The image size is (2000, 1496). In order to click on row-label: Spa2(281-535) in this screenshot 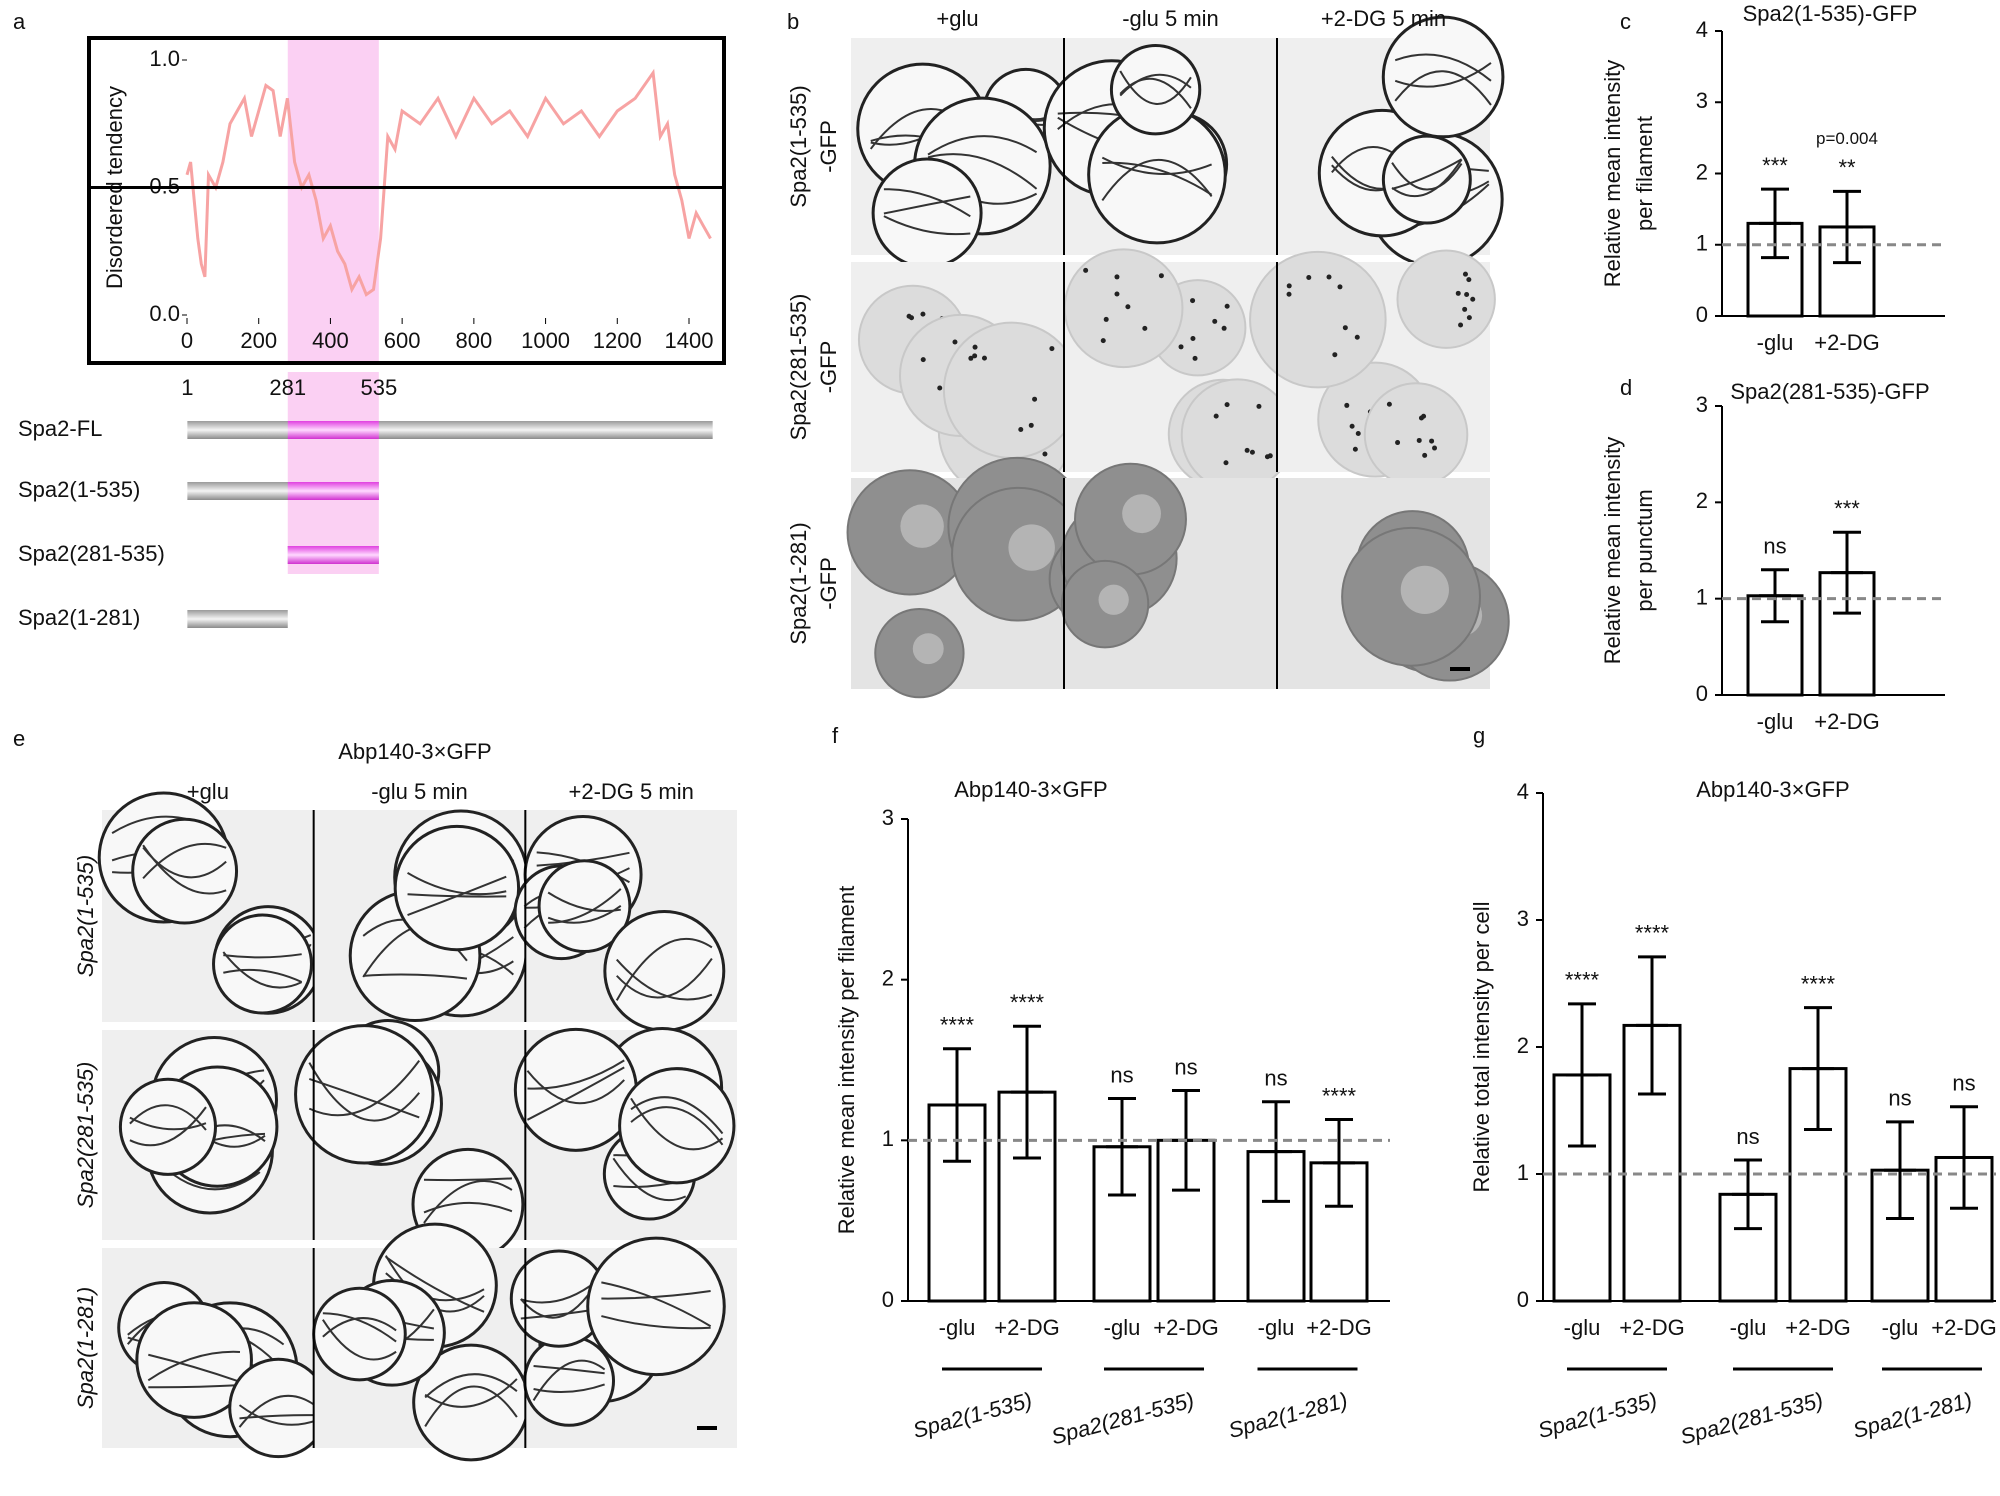, I will do `click(798, 367)`.